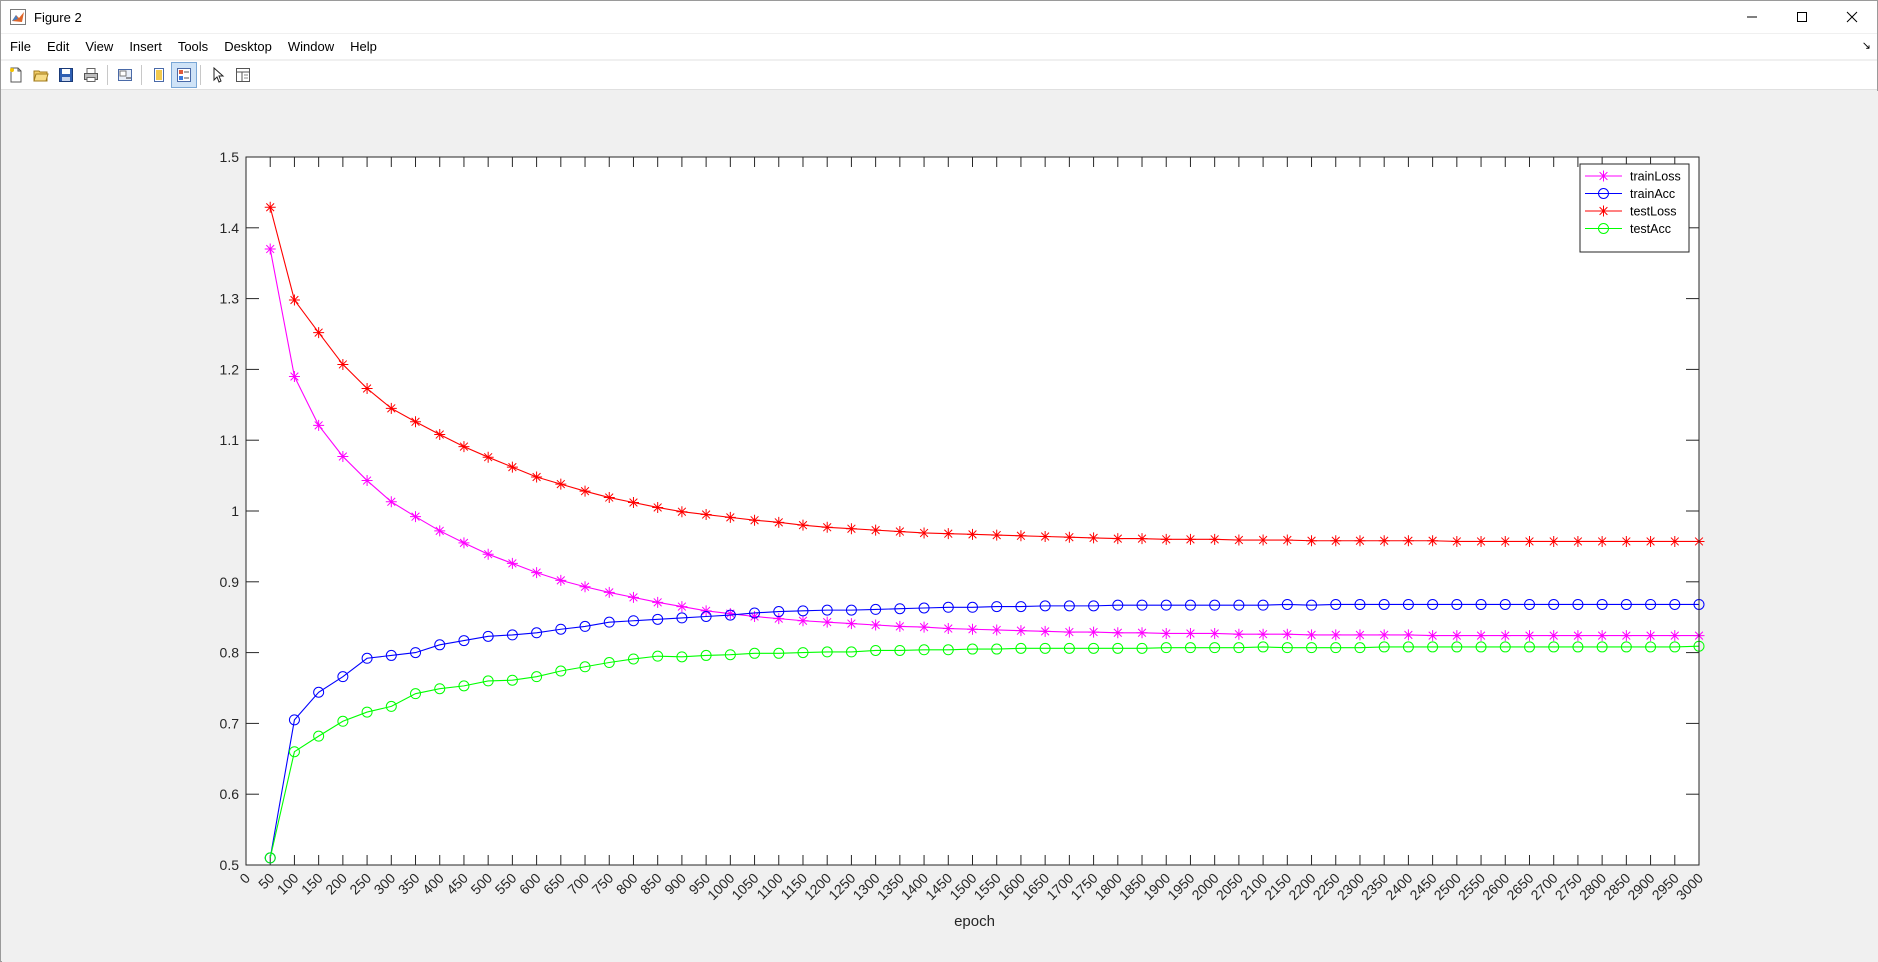  What do you see at coordinates (58, 46) in the screenshot?
I see `menu-edit: Edit` at bounding box center [58, 46].